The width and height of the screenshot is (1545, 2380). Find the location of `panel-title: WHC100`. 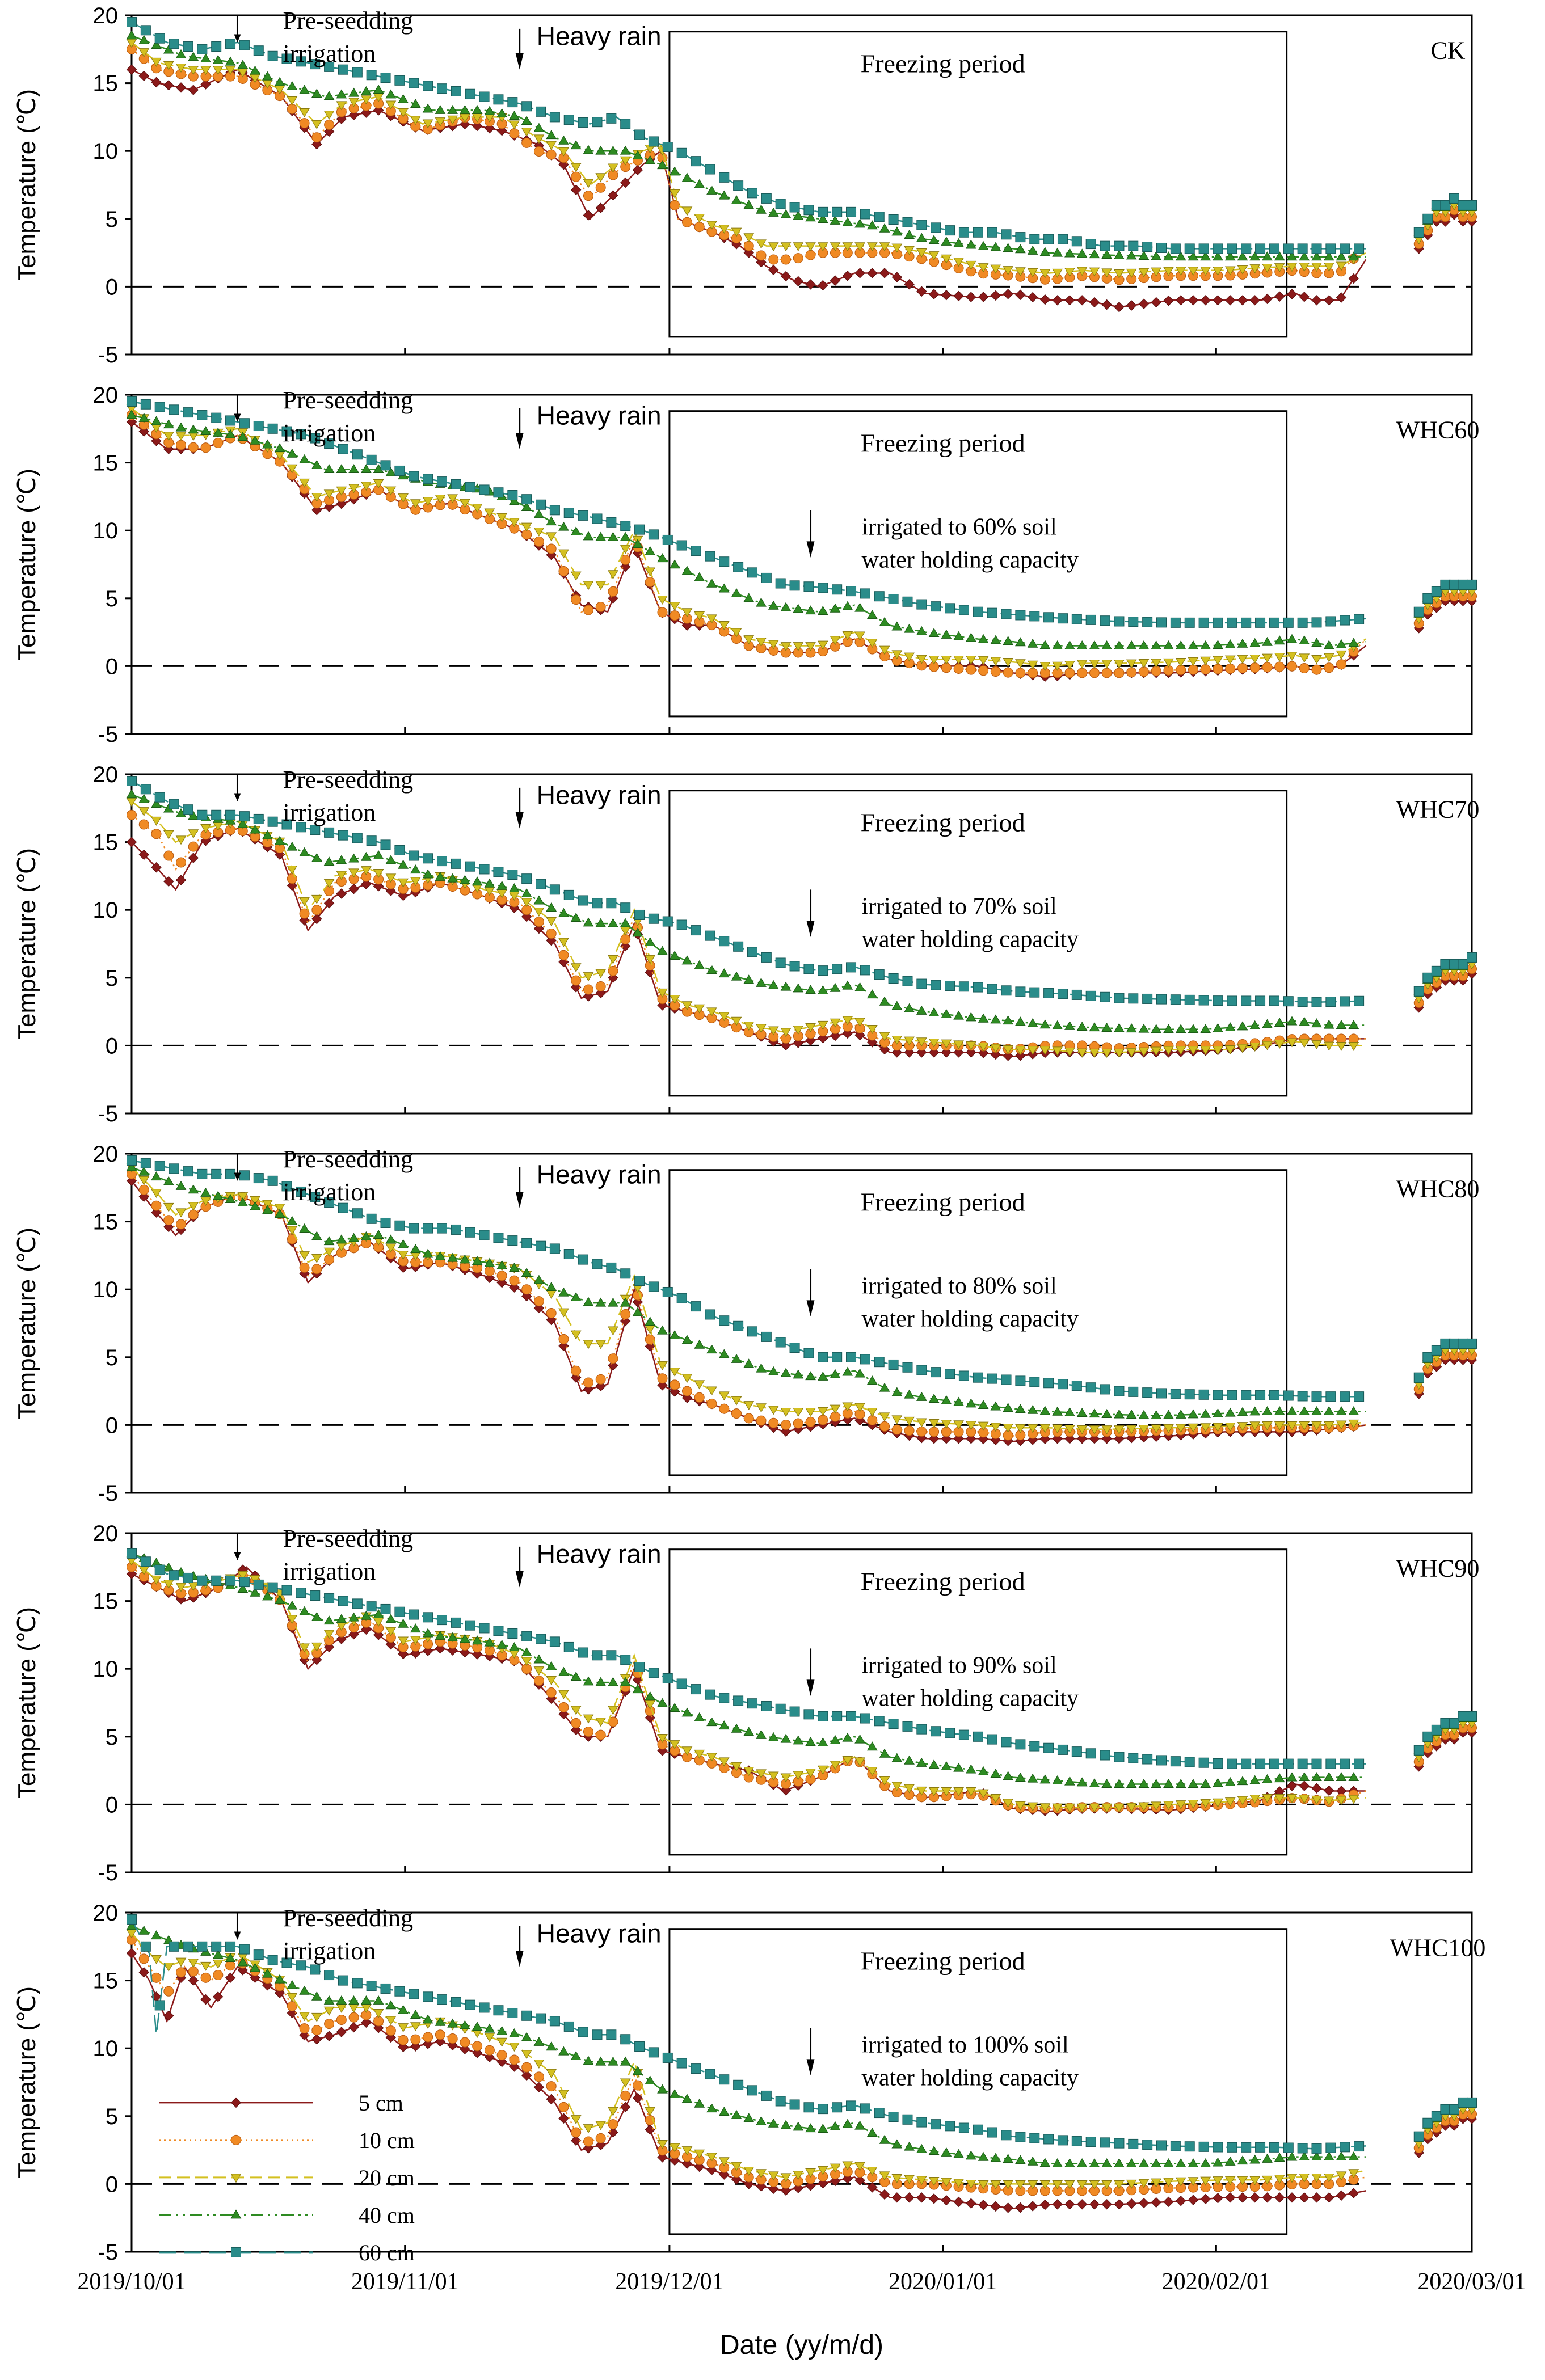

panel-title: WHC100 is located at coordinates (1438, 1948).